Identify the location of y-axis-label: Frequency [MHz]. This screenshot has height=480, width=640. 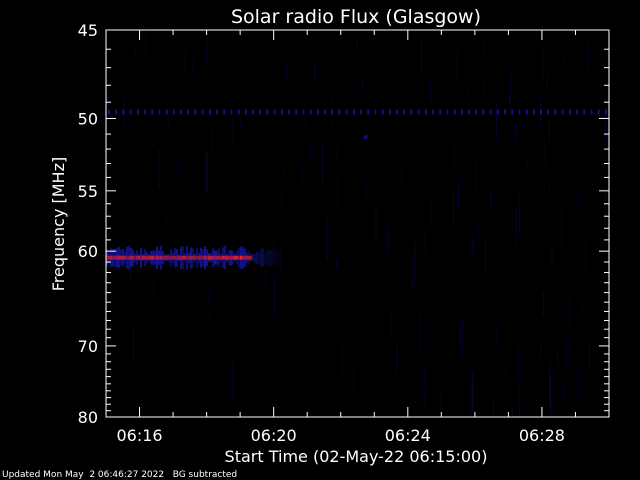
(58, 224).